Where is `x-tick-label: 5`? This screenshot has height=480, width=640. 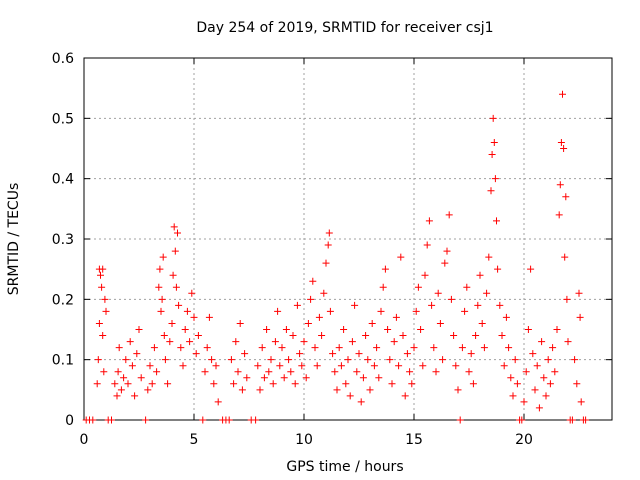
x-tick-label: 5 is located at coordinates (194, 440).